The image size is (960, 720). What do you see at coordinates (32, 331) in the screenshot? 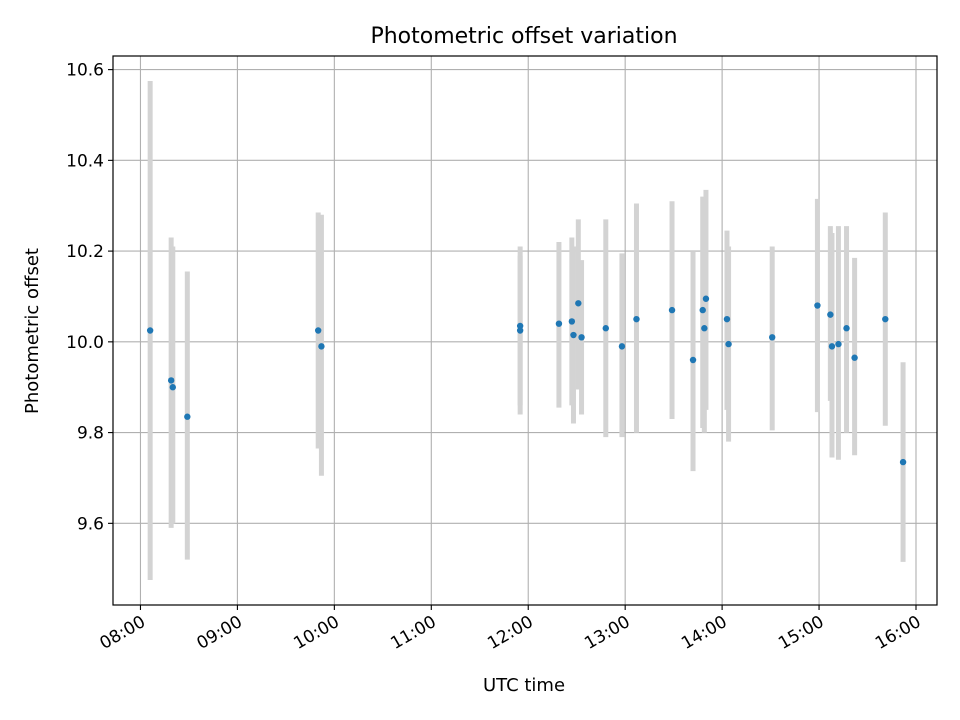
I see `y-axis-title: Photometric offset` at bounding box center [32, 331].